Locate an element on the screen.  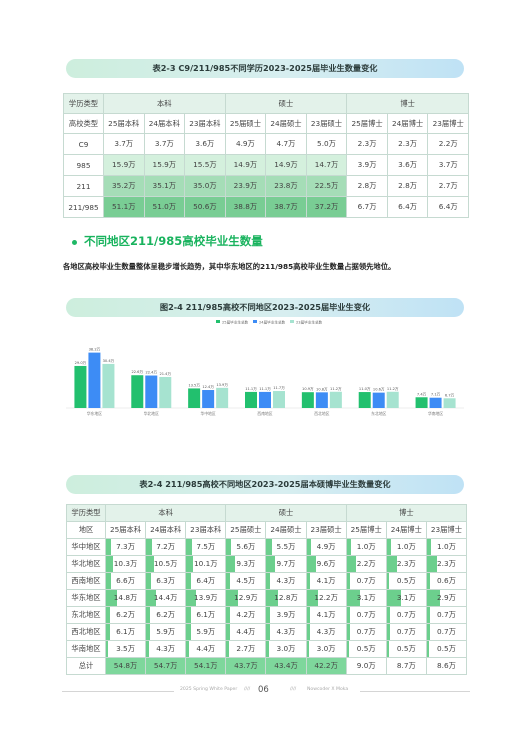
header-sub: 24届硕士 is located at coordinates (286, 123).